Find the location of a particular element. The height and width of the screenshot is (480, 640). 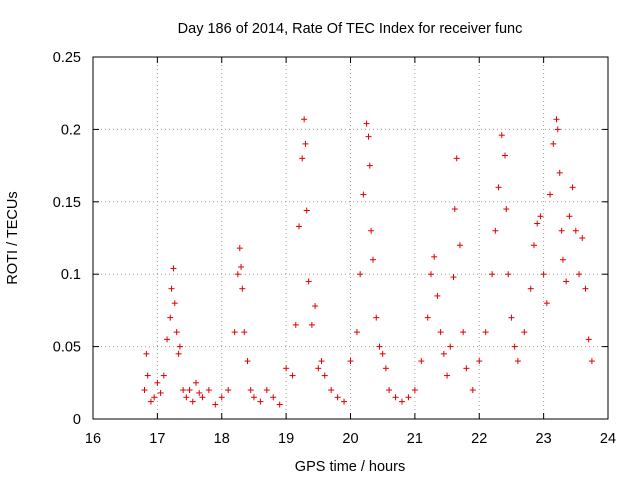

x-tick-label: 17 is located at coordinates (157, 439).